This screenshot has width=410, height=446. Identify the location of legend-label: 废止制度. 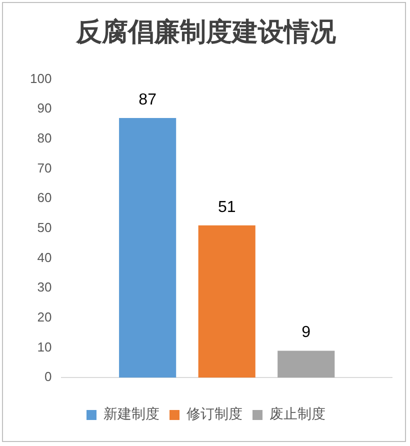
(298, 414).